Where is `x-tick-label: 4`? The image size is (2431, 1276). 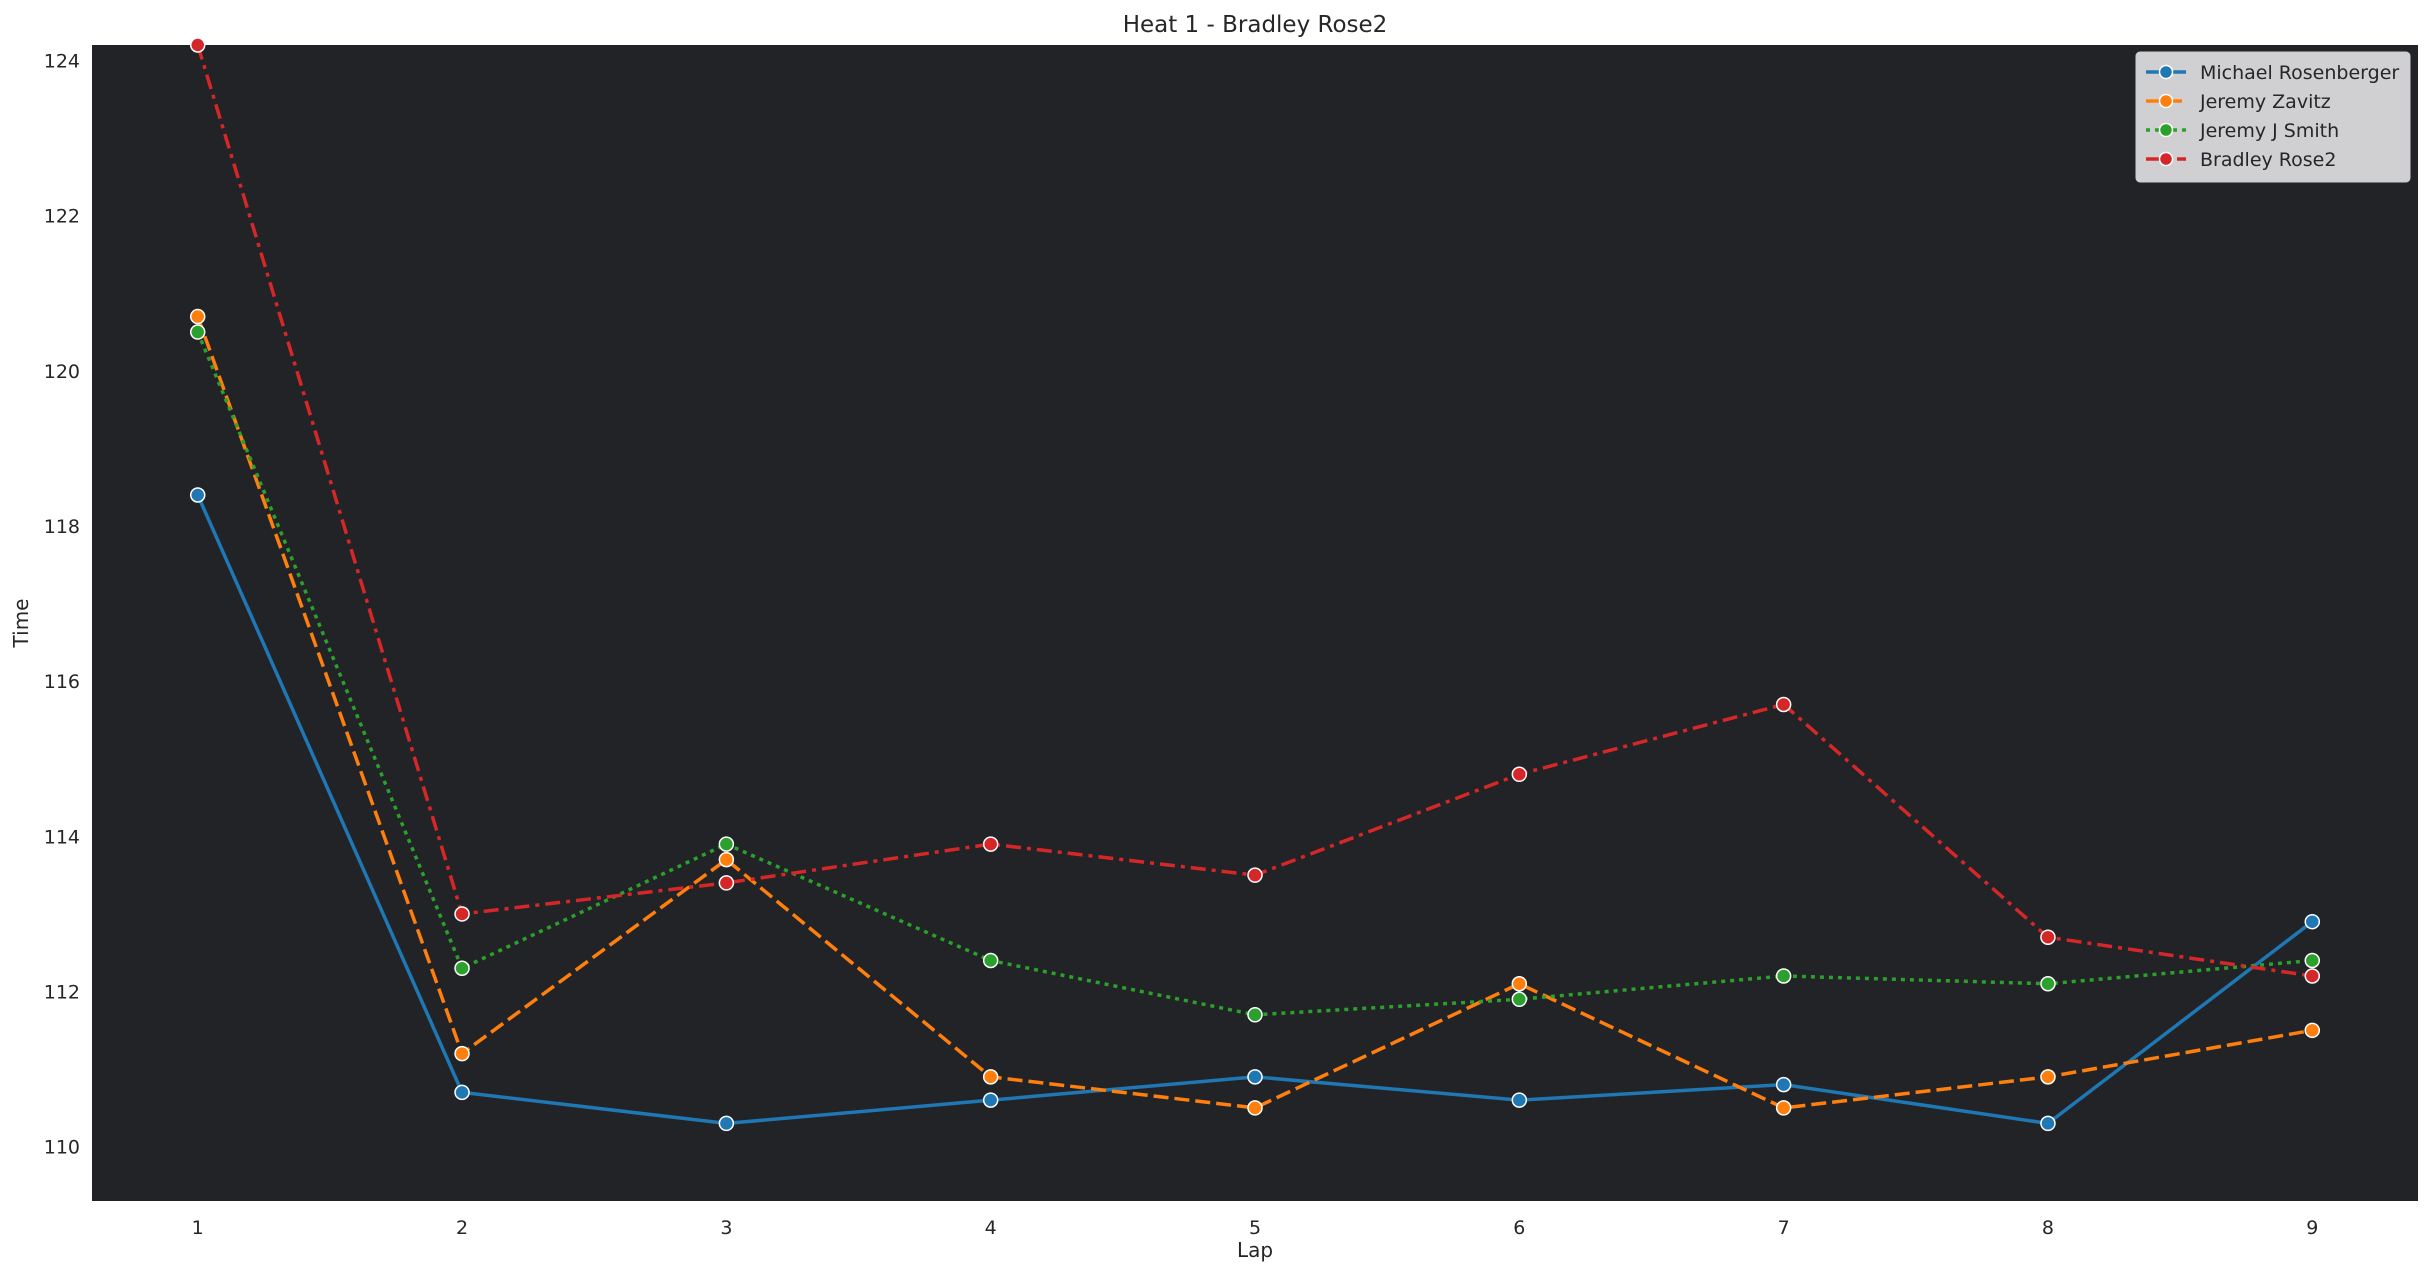
x-tick-label: 4 is located at coordinates (991, 1228).